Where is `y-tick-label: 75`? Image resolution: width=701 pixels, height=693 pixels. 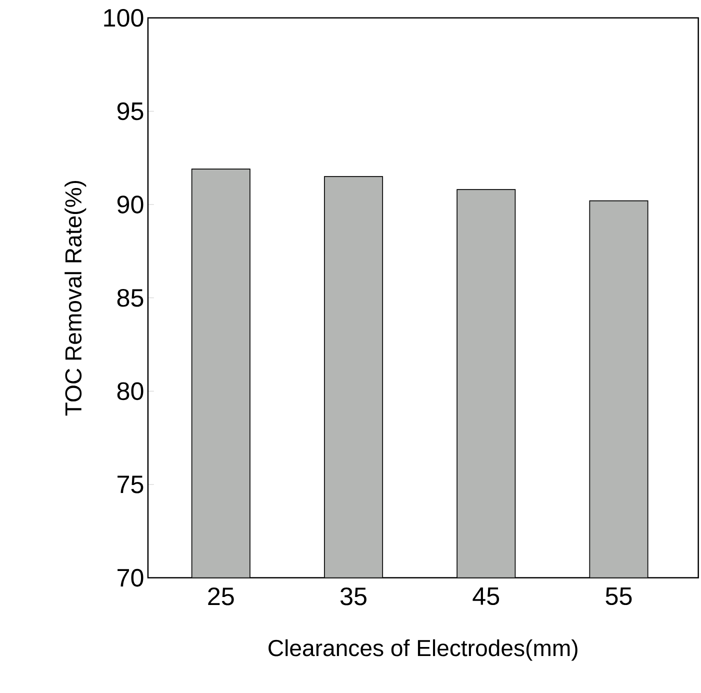
y-tick-label: 75 is located at coordinates (131, 485).